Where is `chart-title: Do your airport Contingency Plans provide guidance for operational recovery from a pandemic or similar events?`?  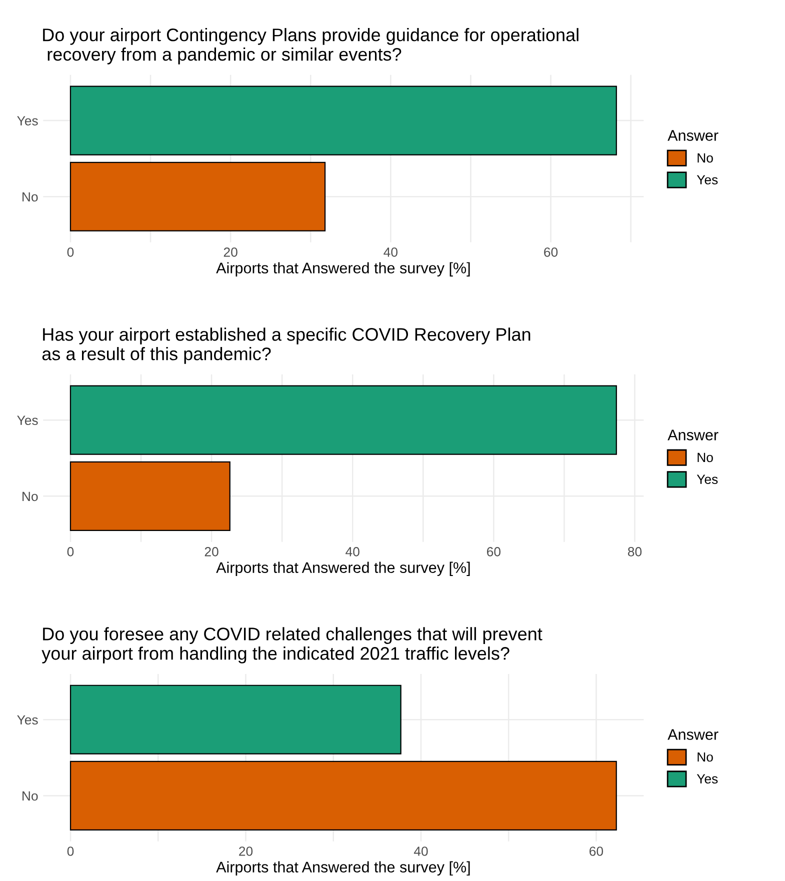
chart-title: Do your airport Contingency Plans provide guidance for operational recovery from a pandemic or similar events? is located at coordinates (310, 46).